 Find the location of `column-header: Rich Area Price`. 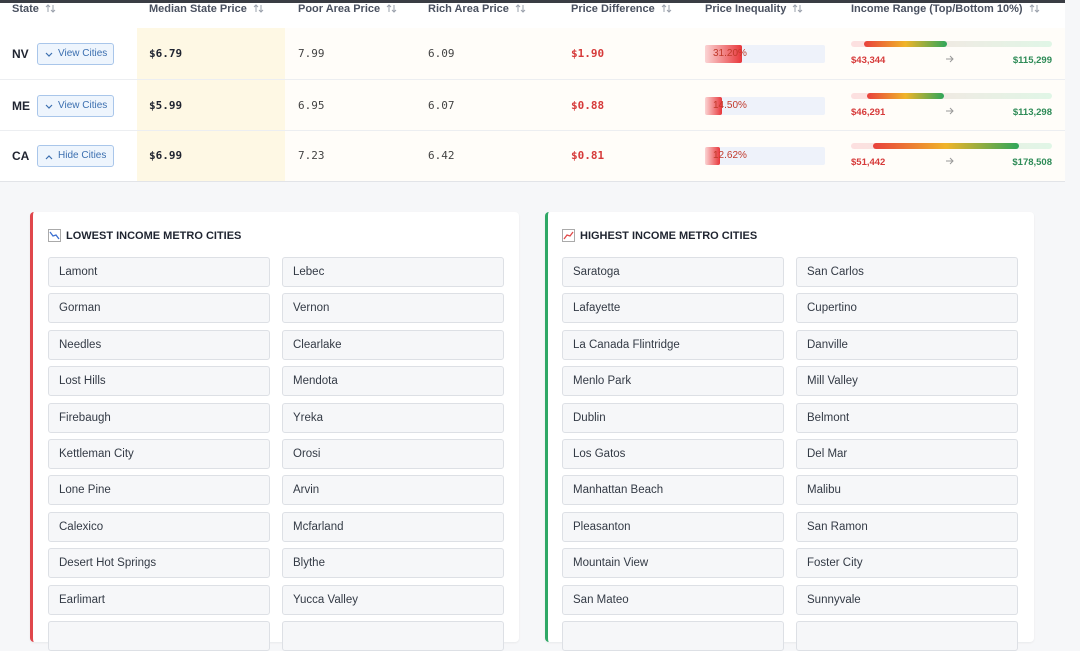

column-header: Rich Area Price is located at coordinates (477, 9).